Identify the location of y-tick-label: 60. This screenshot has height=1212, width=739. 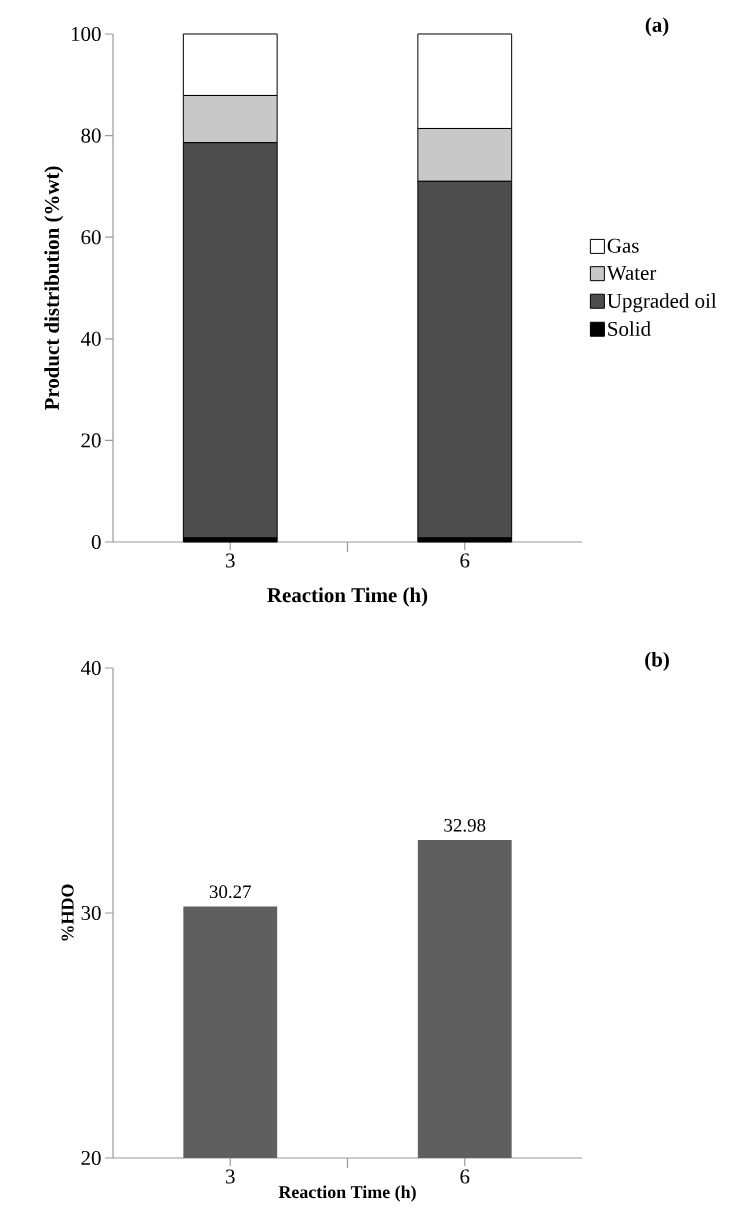
(91, 237).